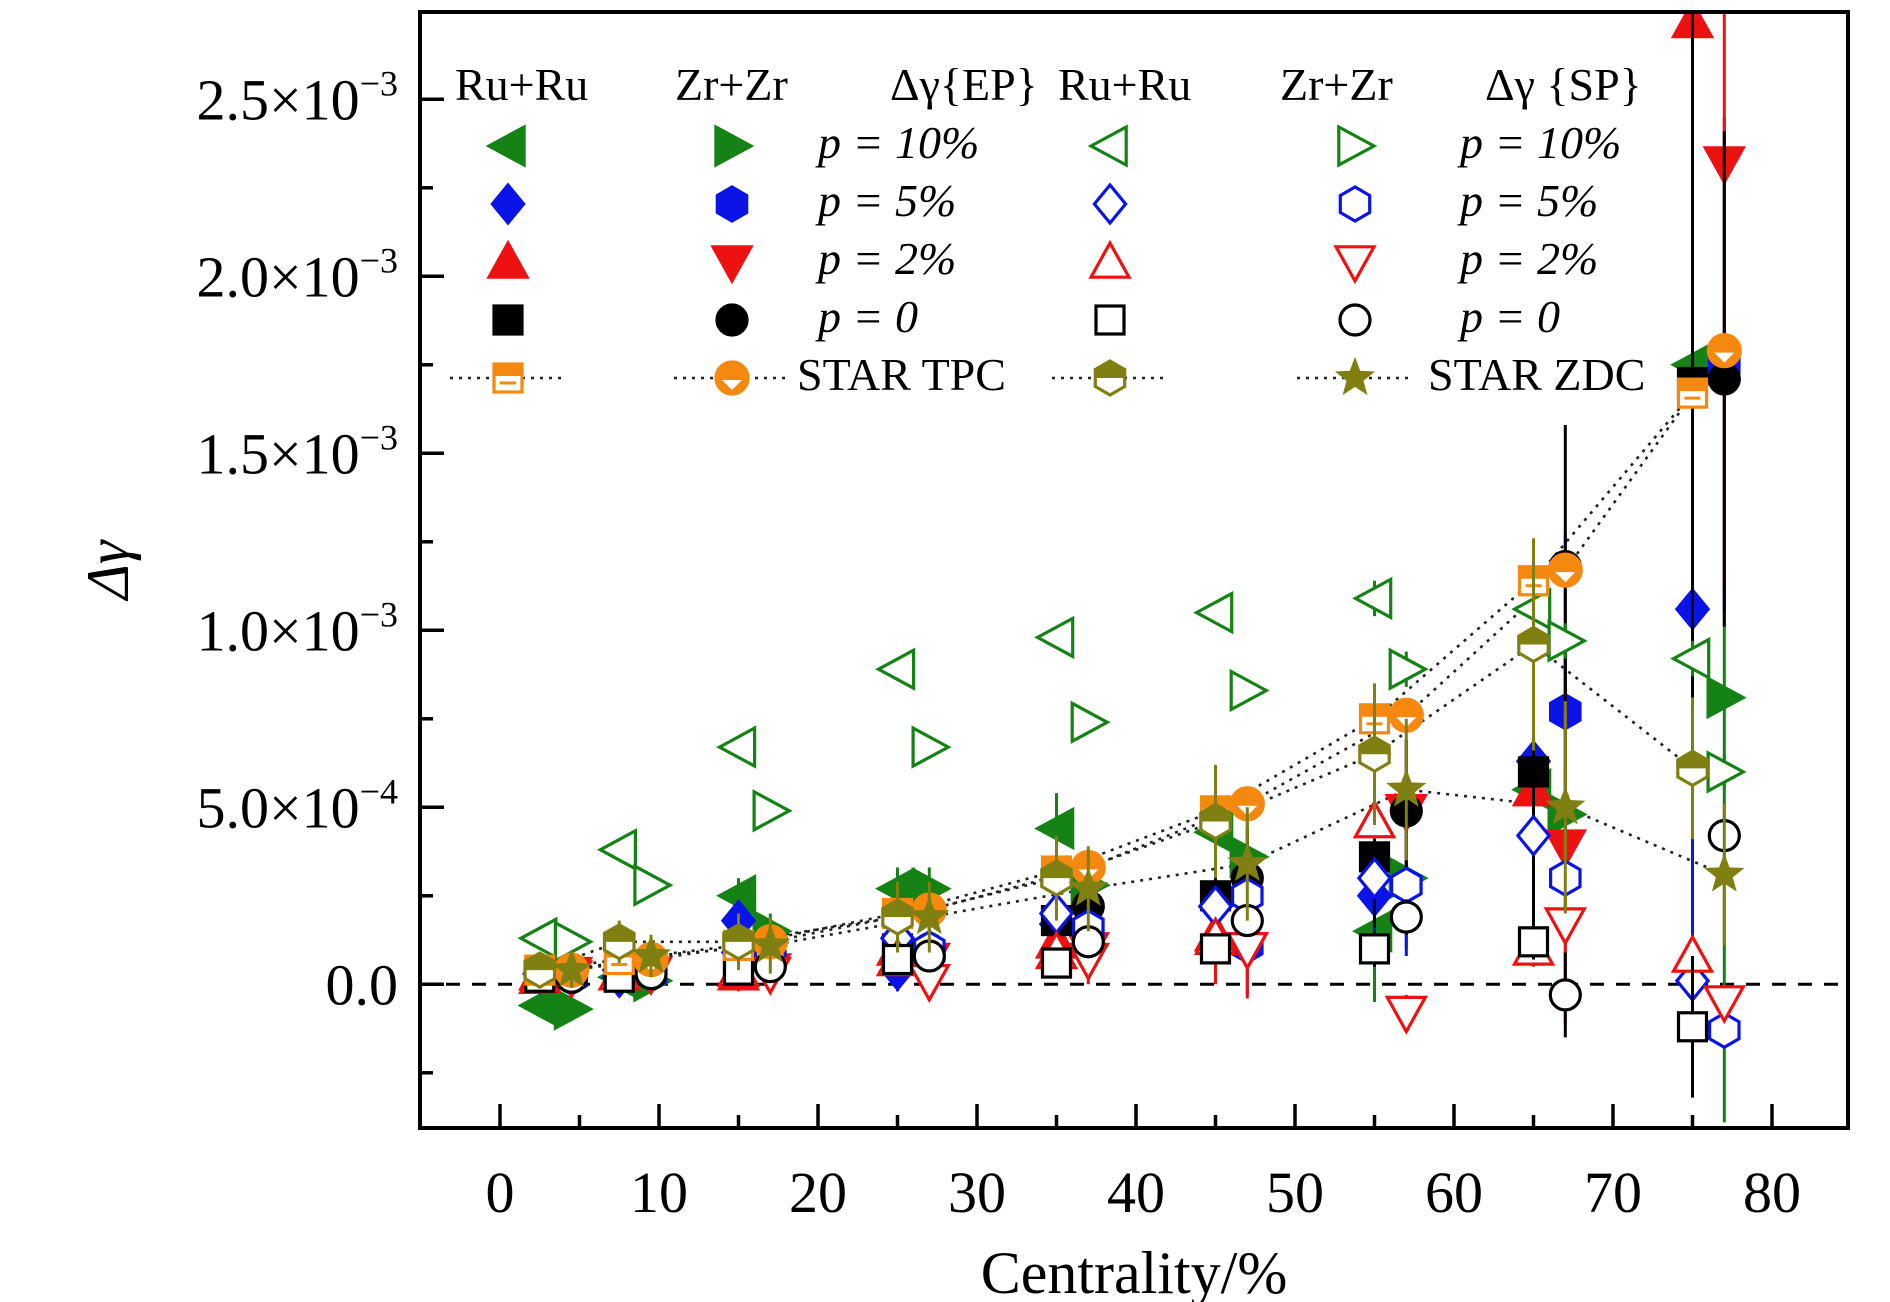  What do you see at coordinates (866, 316) in the screenshot?
I see `legend-label-ep-p0: p = 0` at bounding box center [866, 316].